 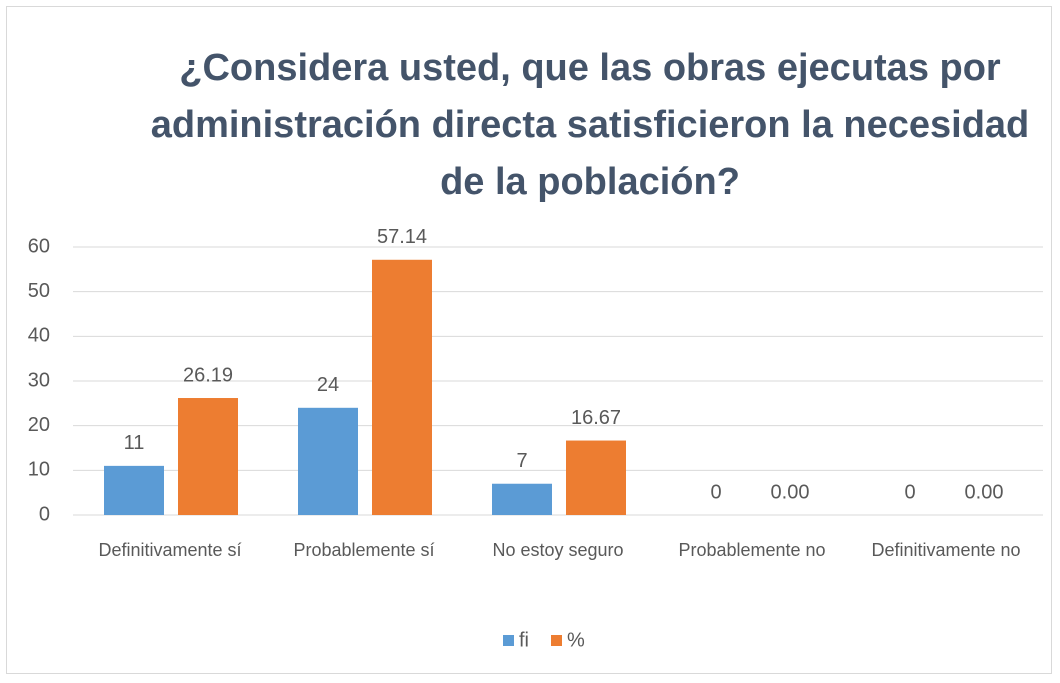 What do you see at coordinates (576, 640) in the screenshot?
I see `legend-label: %` at bounding box center [576, 640].